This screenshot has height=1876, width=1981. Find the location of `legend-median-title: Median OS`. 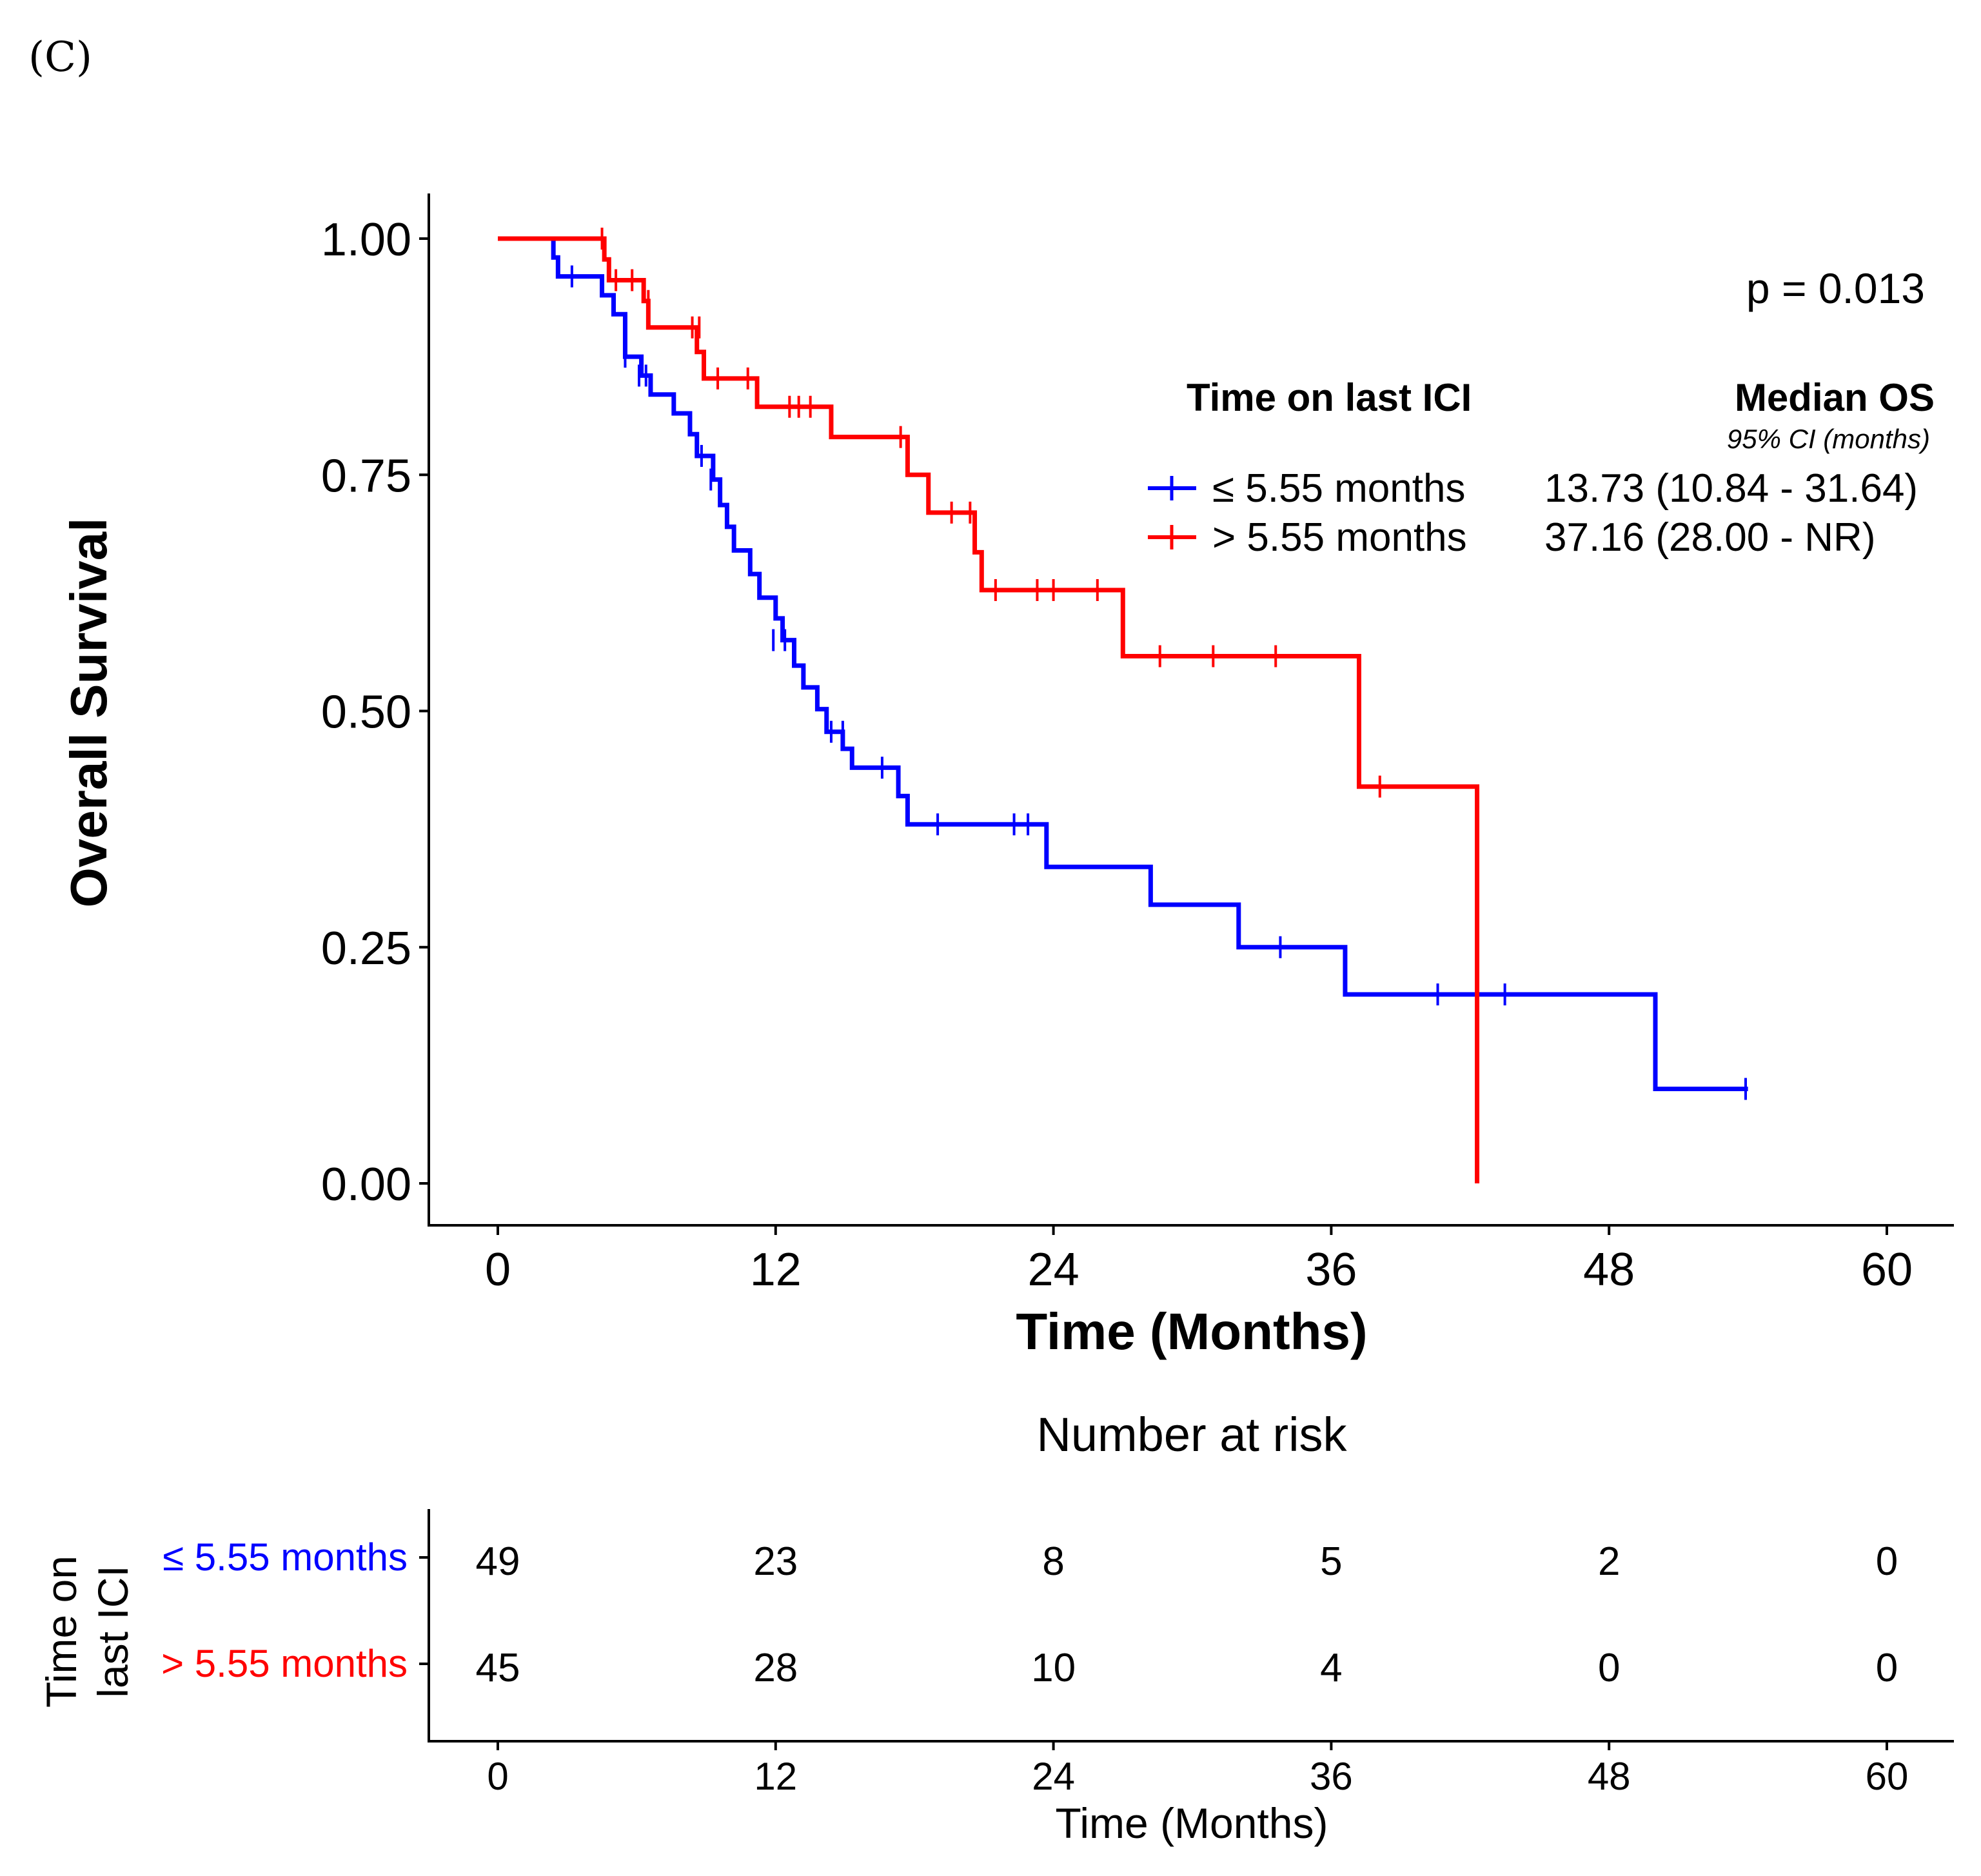

legend-median-title: Median OS is located at coordinates (1835, 397).